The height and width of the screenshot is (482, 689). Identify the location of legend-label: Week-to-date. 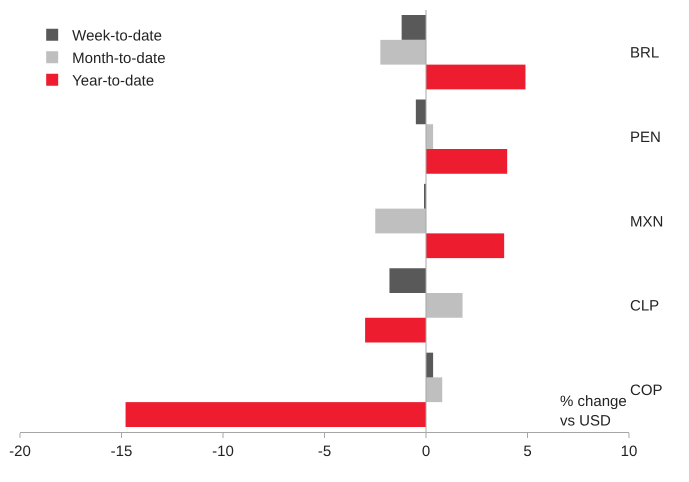
(117, 36).